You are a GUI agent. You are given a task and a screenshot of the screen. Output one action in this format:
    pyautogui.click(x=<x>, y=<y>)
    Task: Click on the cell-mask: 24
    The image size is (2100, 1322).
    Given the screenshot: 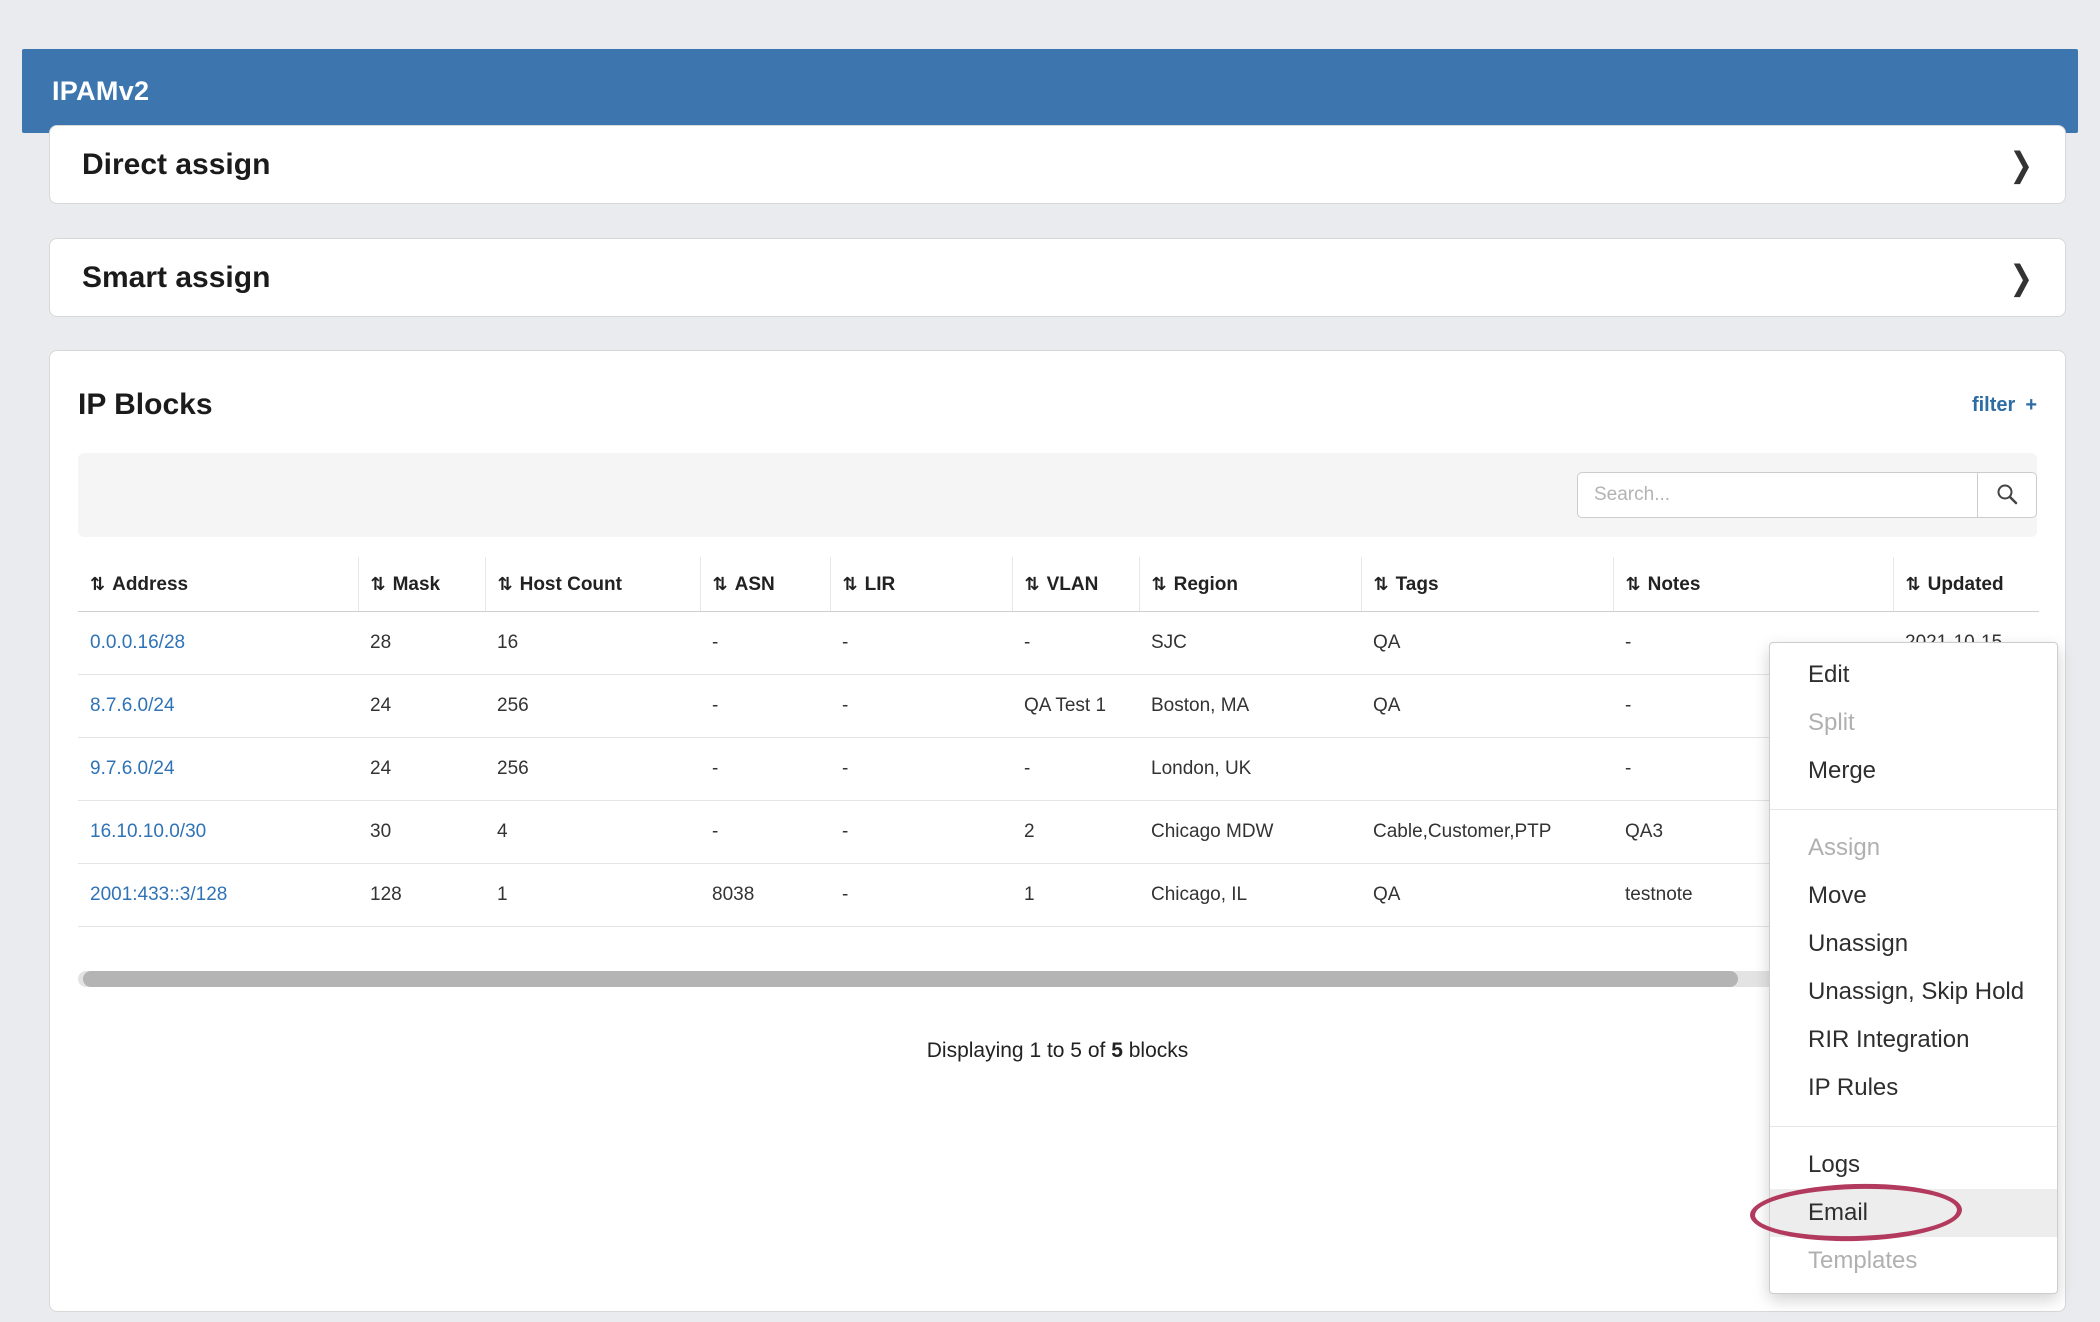 What is the action you would take?
    pyautogui.click(x=421, y=706)
    